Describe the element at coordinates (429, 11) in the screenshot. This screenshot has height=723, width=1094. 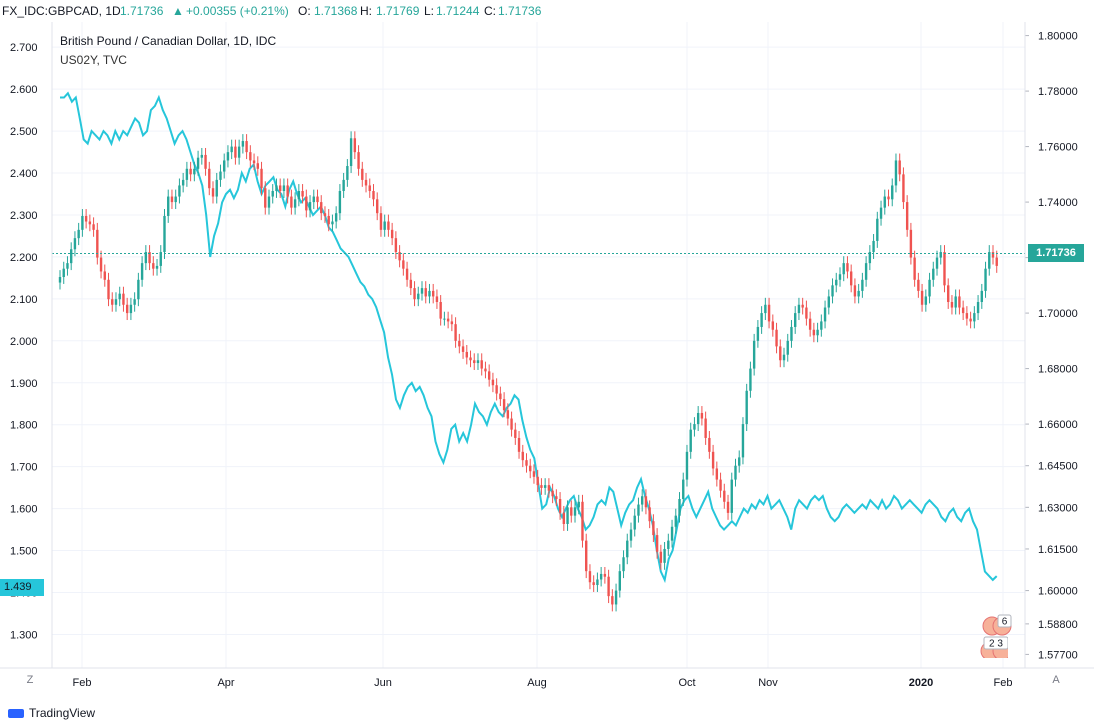
I see `low-label: L:` at that location.